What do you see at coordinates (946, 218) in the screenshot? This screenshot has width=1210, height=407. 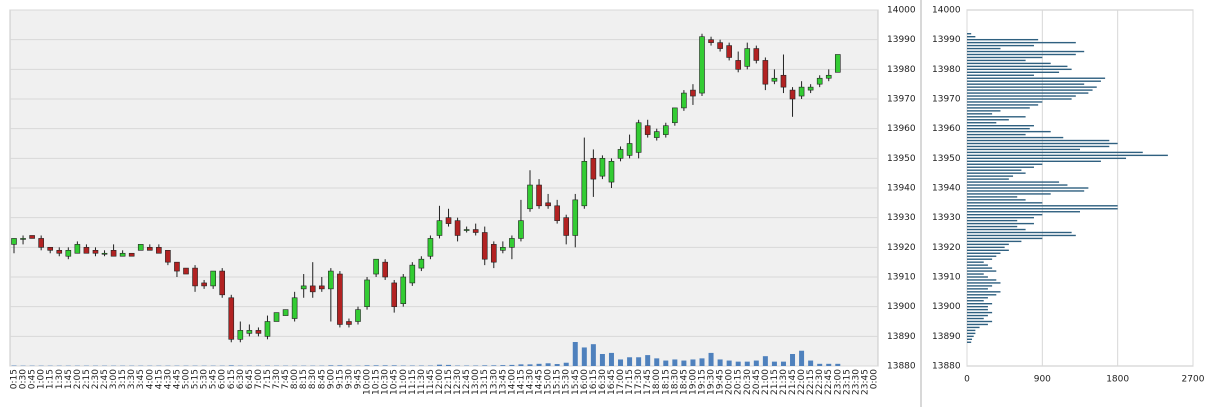 I see `y-tick-label: 13930` at bounding box center [946, 218].